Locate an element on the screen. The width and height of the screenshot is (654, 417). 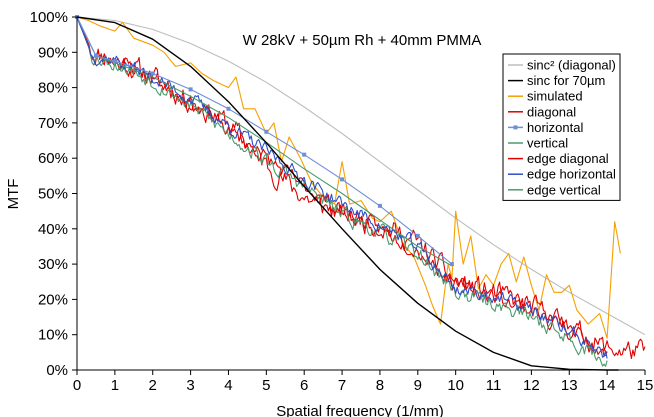
y-tick-label: 60% is located at coordinates (53, 158).